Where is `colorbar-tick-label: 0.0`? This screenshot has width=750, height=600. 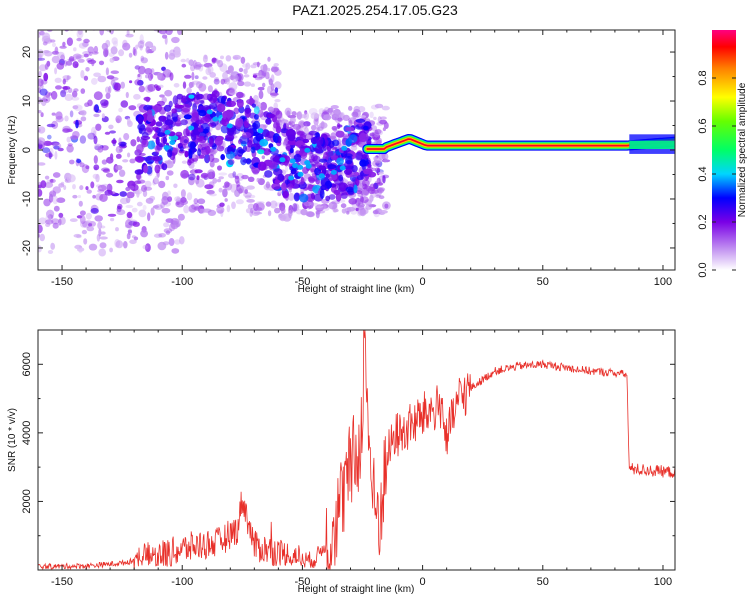
colorbar-tick-label: 0.0 is located at coordinates (703, 269).